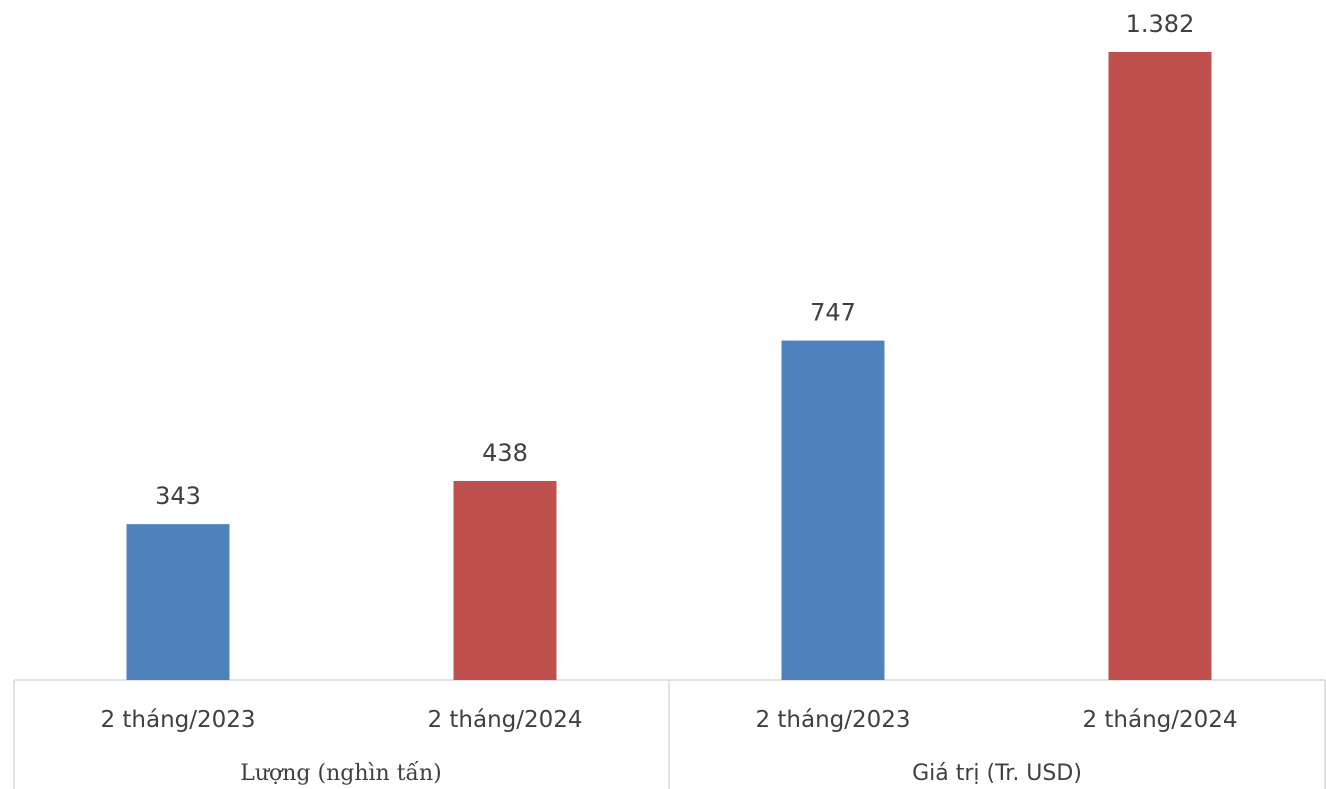 Image resolution: width=1326 pixels, height=789 pixels. What do you see at coordinates (832, 720) in the screenshot?
I see `category-label-giatri-2023: 2 tháng/2023` at bounding box center [832, 720].